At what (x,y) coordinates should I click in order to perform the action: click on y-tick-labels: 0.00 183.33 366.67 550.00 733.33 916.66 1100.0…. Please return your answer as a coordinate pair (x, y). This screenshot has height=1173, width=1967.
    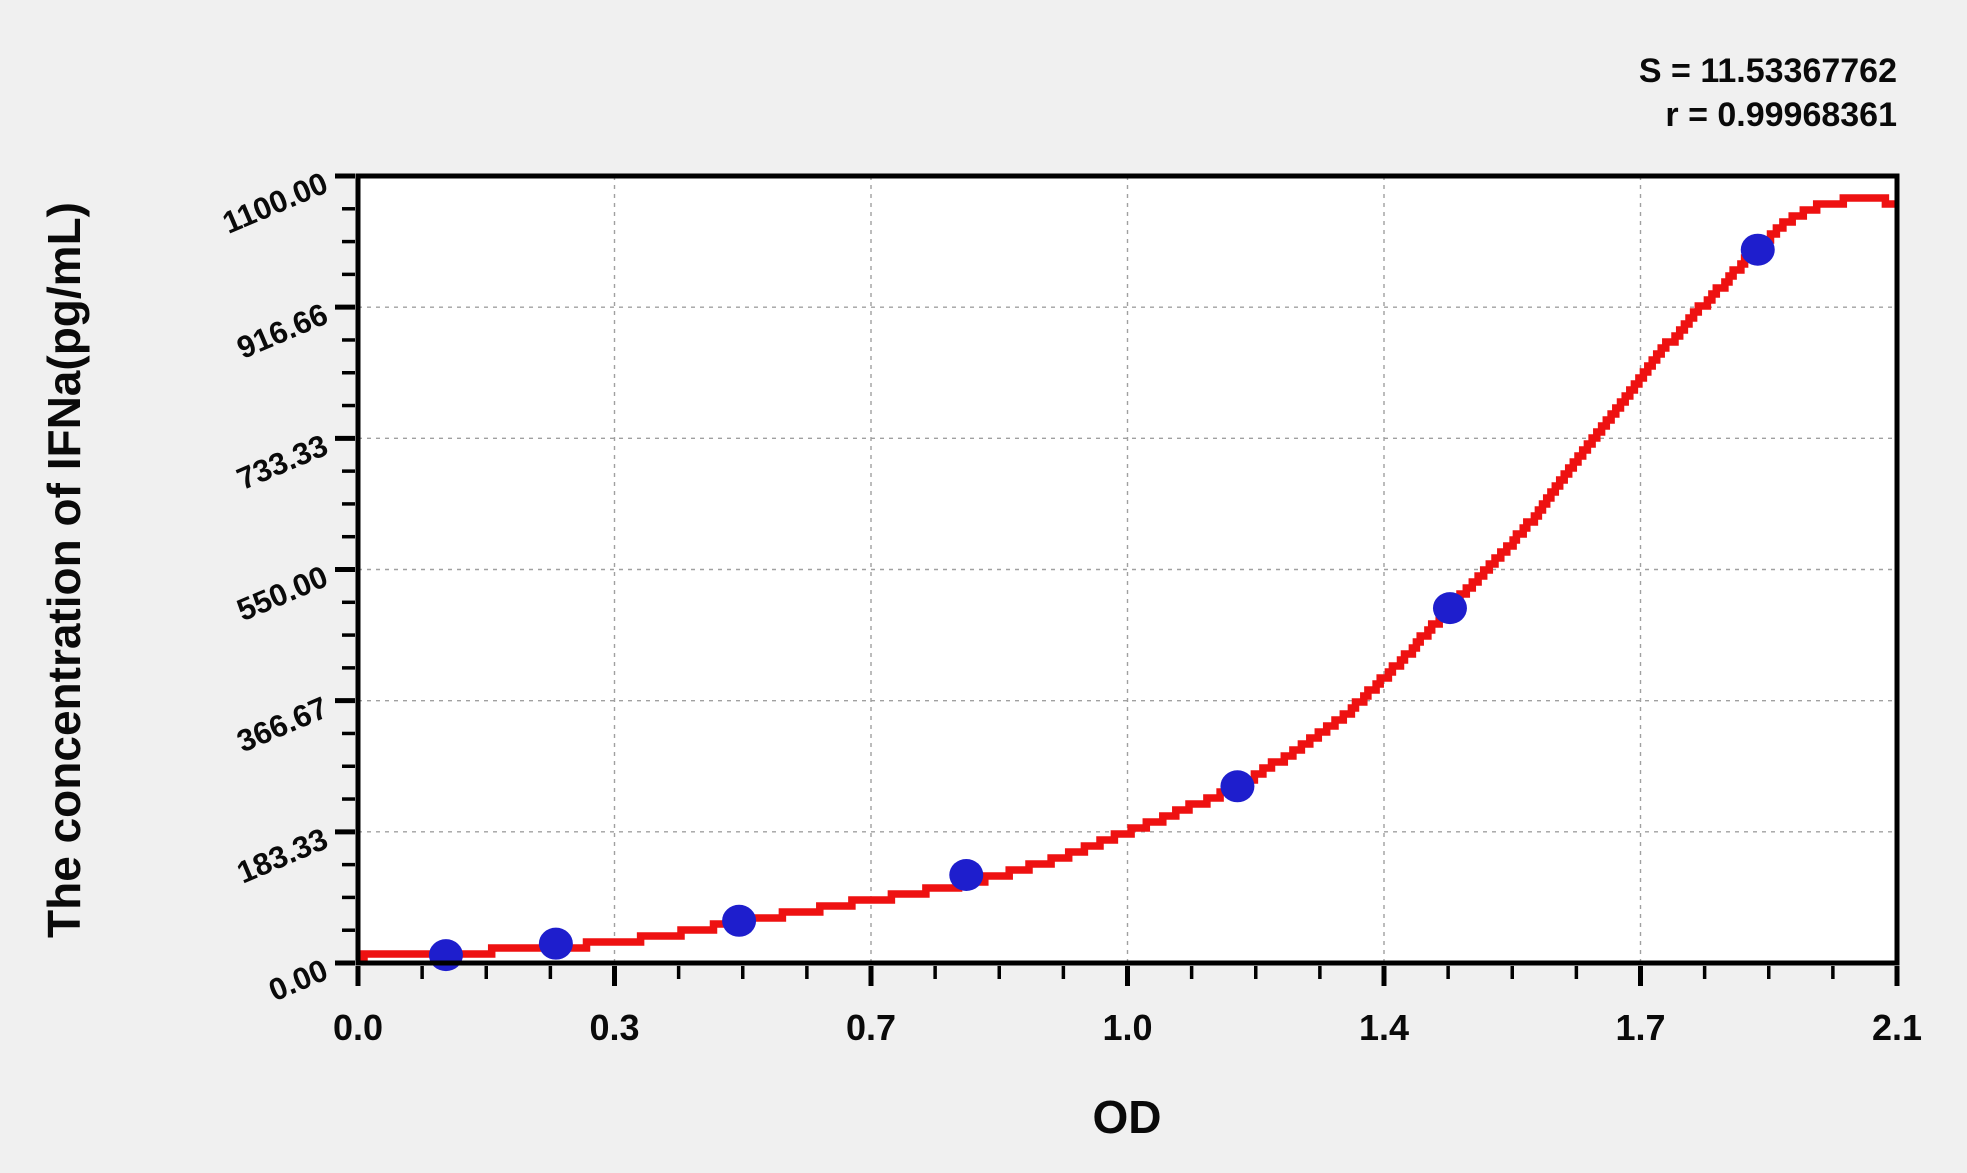
    Looking at the image, I should click on (274, 586).